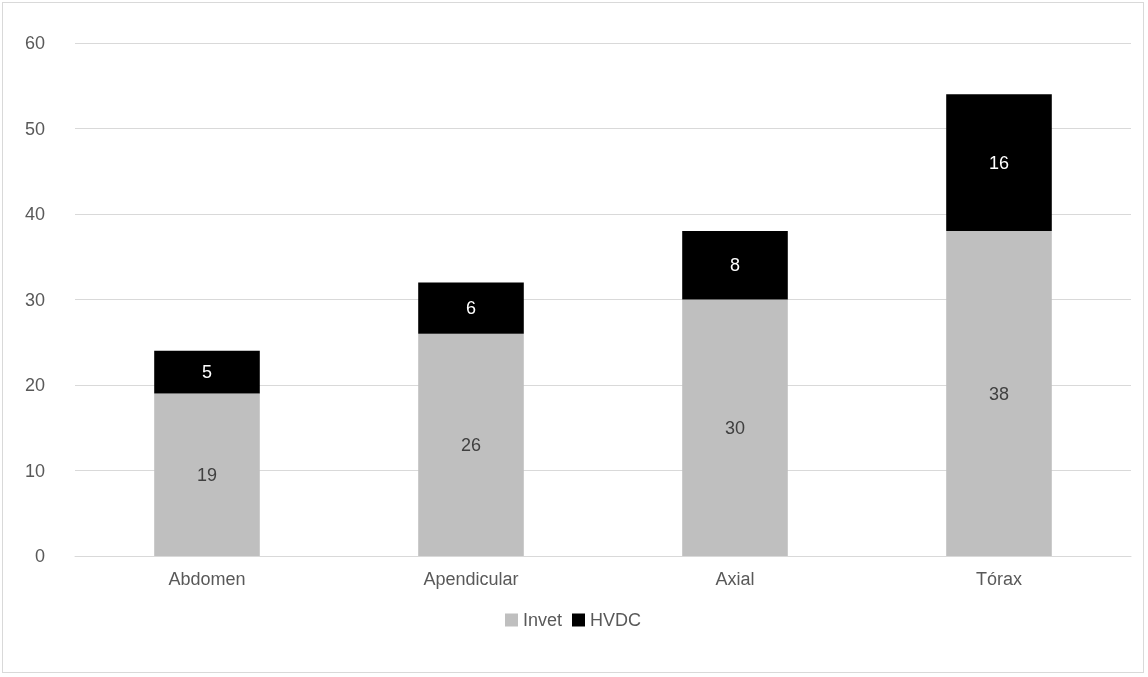 Image resolution: width=1148 pixels, height=677 pixels. I want to click on data-label: 30, so click(735, 427).